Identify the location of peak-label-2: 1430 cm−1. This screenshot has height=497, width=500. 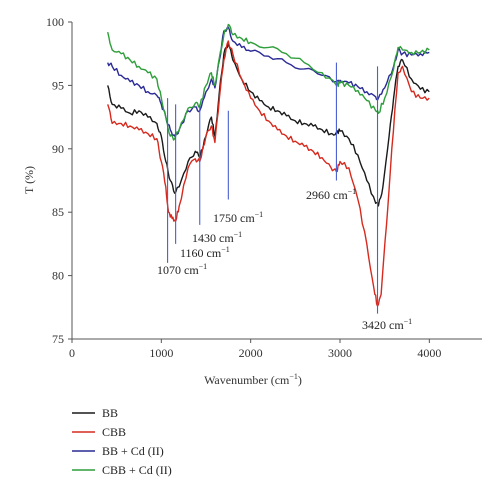
(217, 237).